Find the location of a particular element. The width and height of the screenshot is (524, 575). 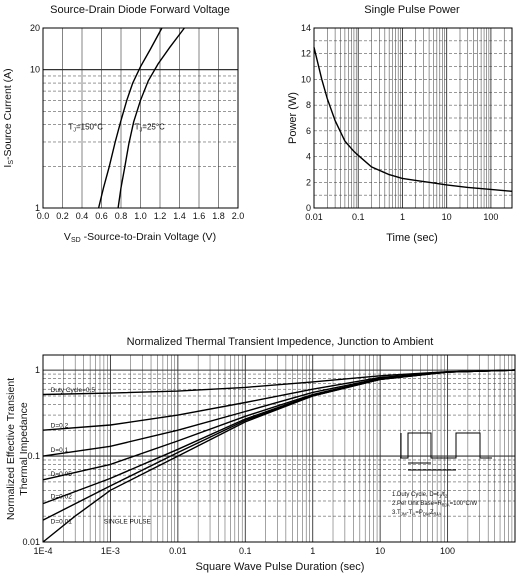

chart3-y-axis-label-line1: Normalized Effective Transient is located at coordinates (11, 449).